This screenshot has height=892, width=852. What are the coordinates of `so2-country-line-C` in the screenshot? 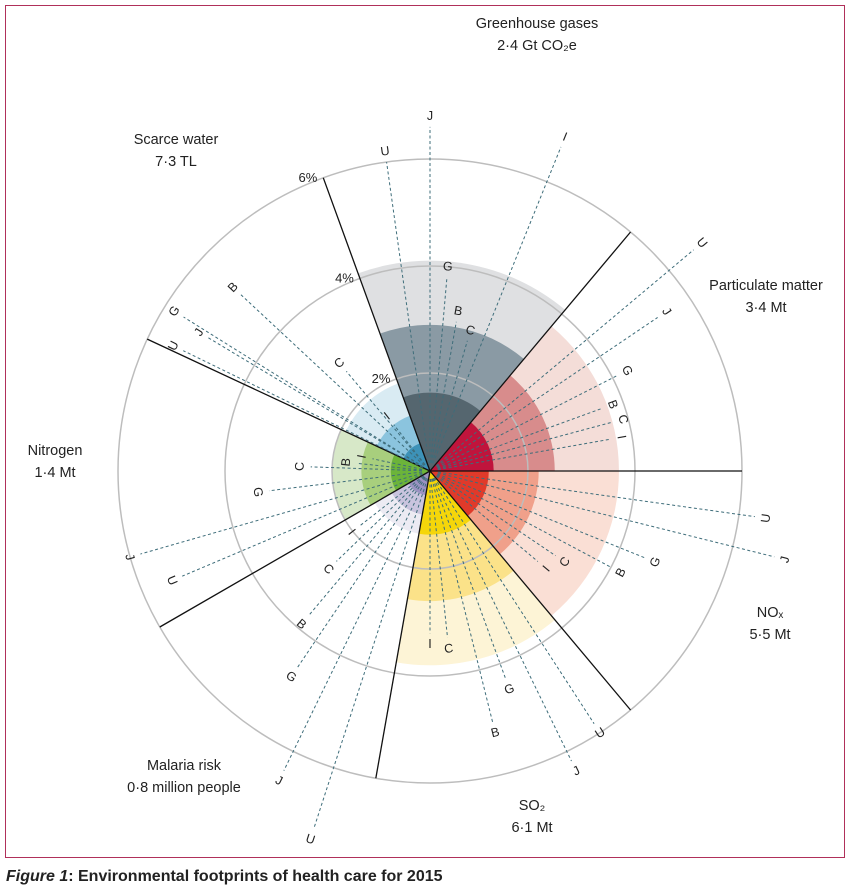 It's located at (439, 558).